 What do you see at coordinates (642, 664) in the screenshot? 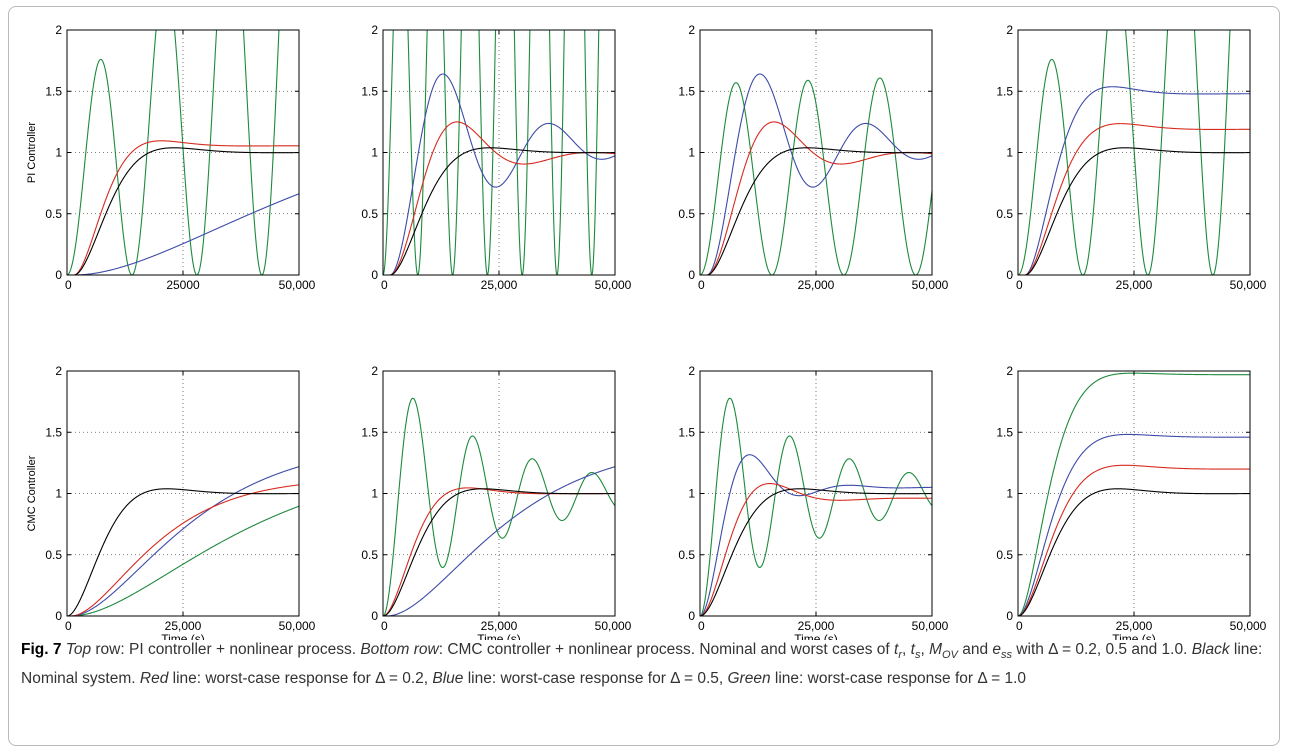
I see `caption-text-4: line: Nominal system.` at bounding box center [642, 664].